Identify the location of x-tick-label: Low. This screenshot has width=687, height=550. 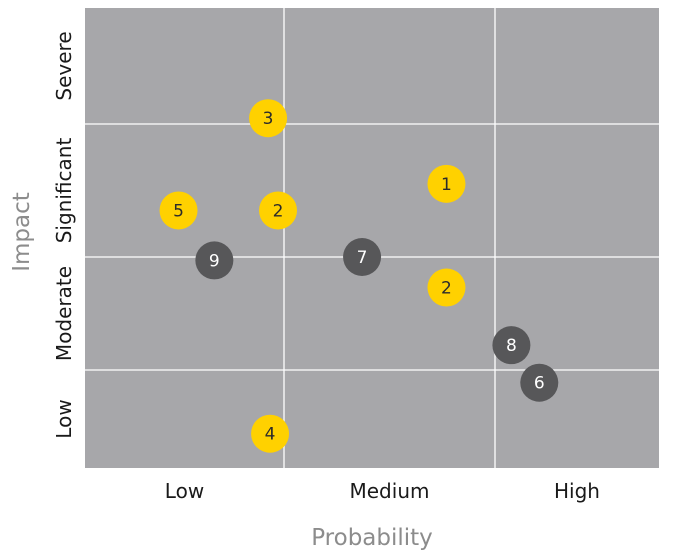
(184, 491).